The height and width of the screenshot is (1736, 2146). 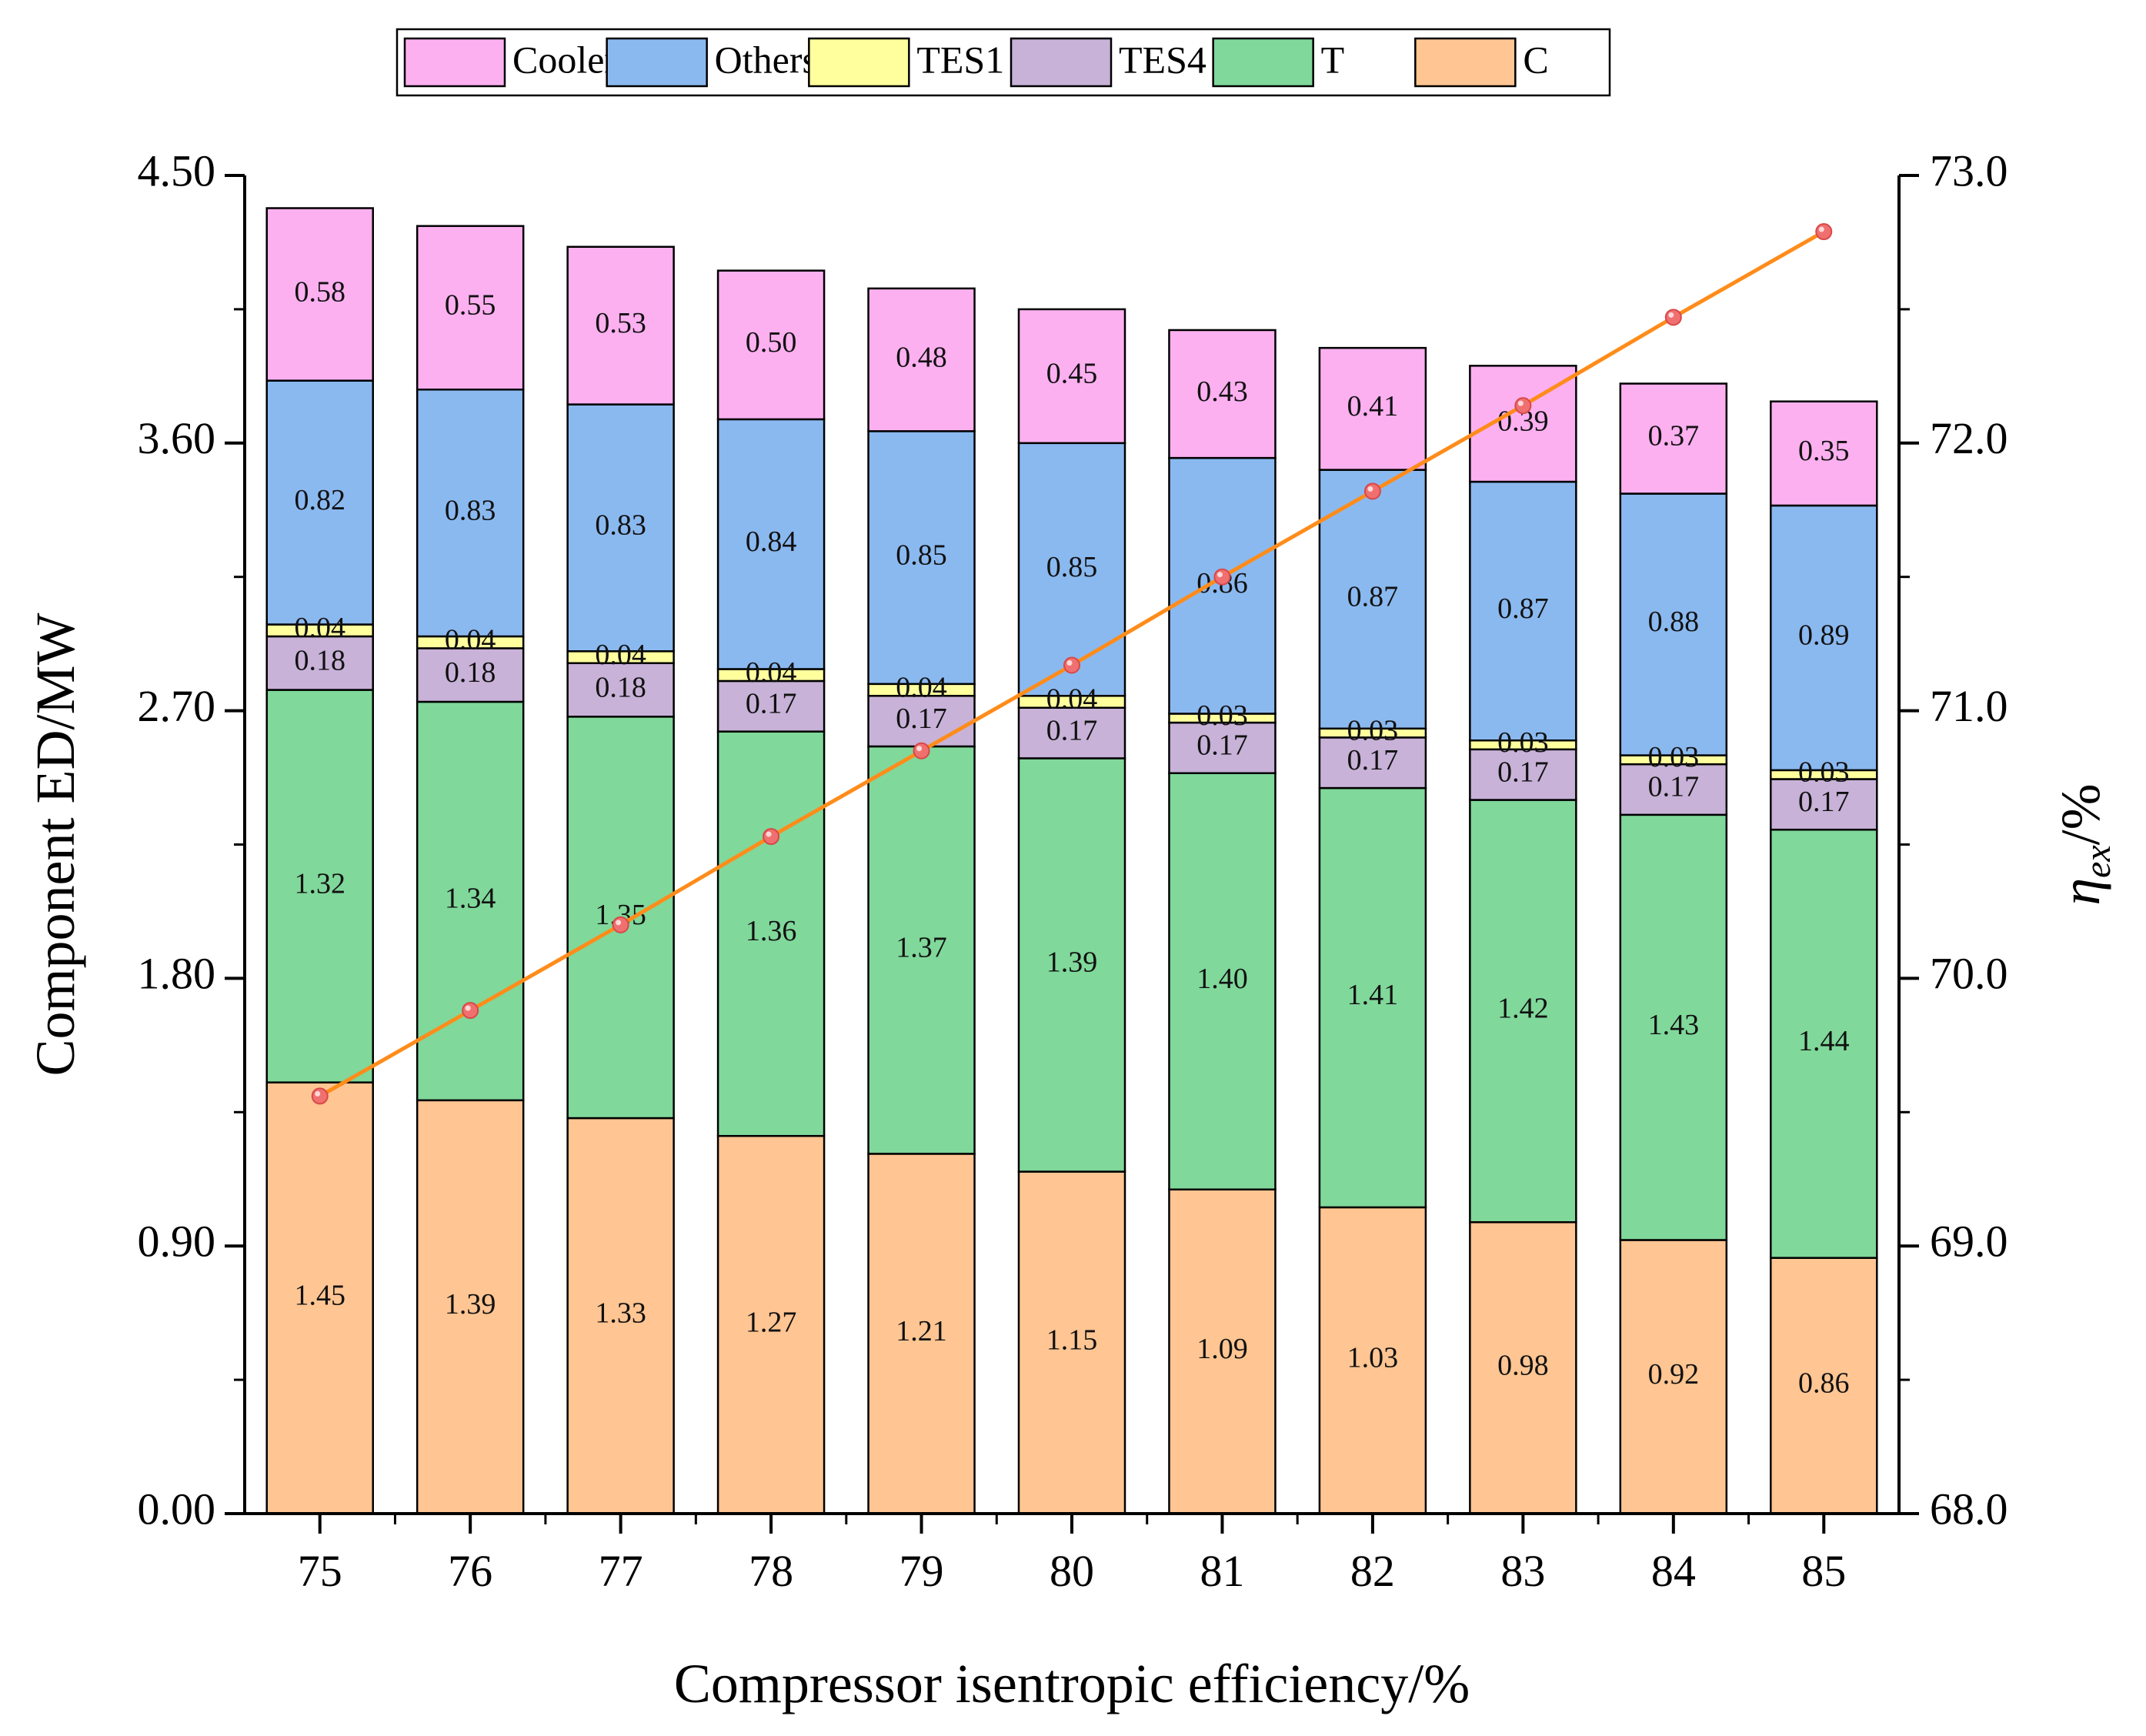 I want to click on bar-label-c-81: 1.09, so click(x=1222, y=1349).